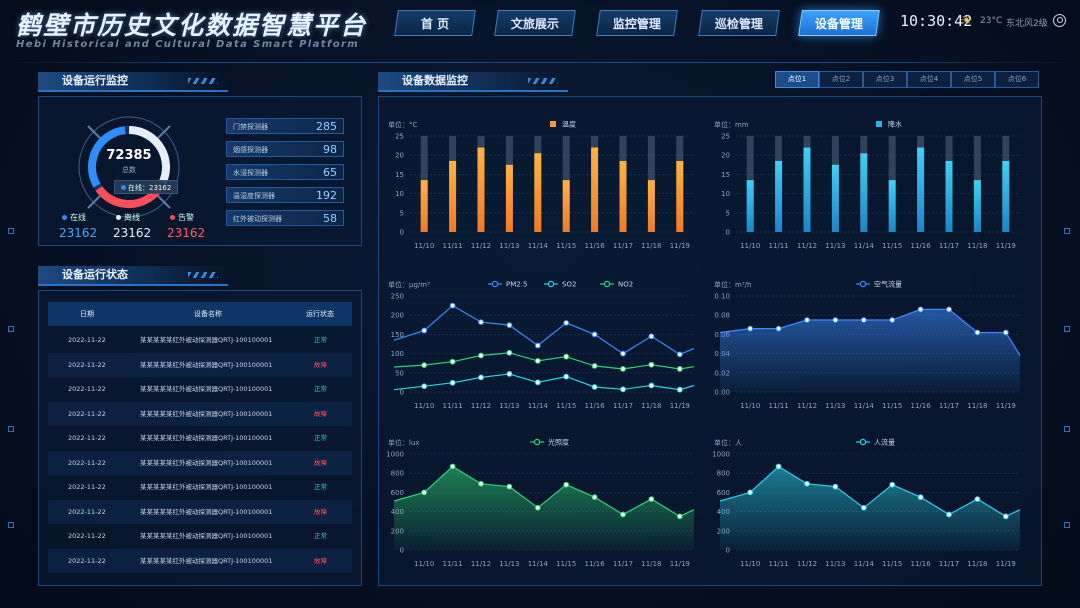 This screenshot has width=1080, height=608. What do you see at coordinates (285, 149) in the screenshot?
I see `device-row-smoke: 烟感探测器 98` at bounding box center [285, 149].